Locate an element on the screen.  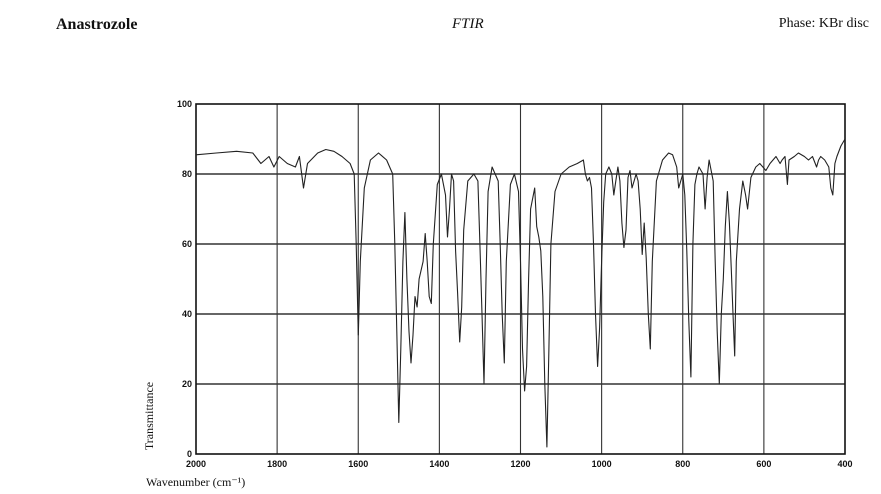
phase-label: Phase: KBr disc is located at coordinates (823, 23).